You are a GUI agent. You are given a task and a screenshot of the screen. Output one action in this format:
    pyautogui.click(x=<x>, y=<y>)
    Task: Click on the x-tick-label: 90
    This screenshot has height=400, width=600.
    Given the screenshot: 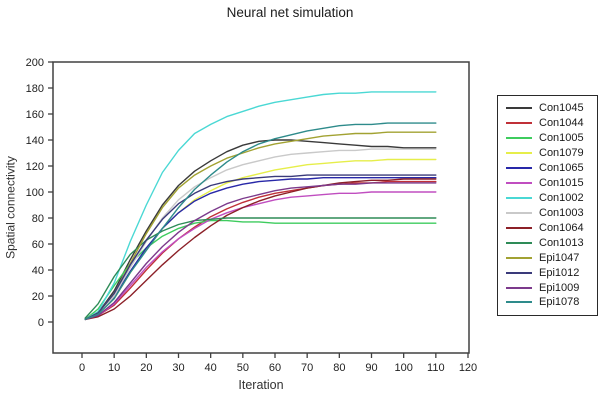 What is the action you would take?
    pyautogui.click(x=371, y=368)
    